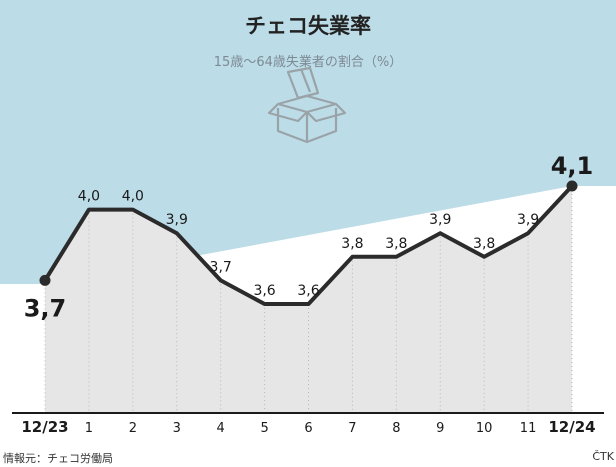  I want to click on source-note: 情報元：チェコ労働局, so click(58, 458).